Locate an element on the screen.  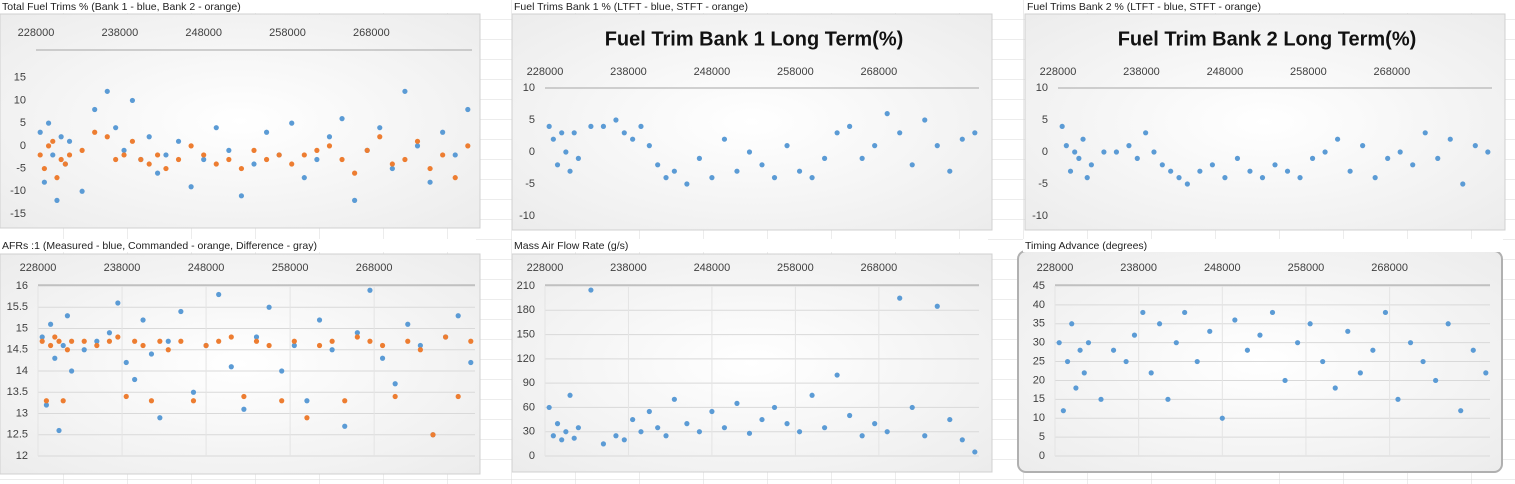
chart-area is located at coordinates (752, 122).